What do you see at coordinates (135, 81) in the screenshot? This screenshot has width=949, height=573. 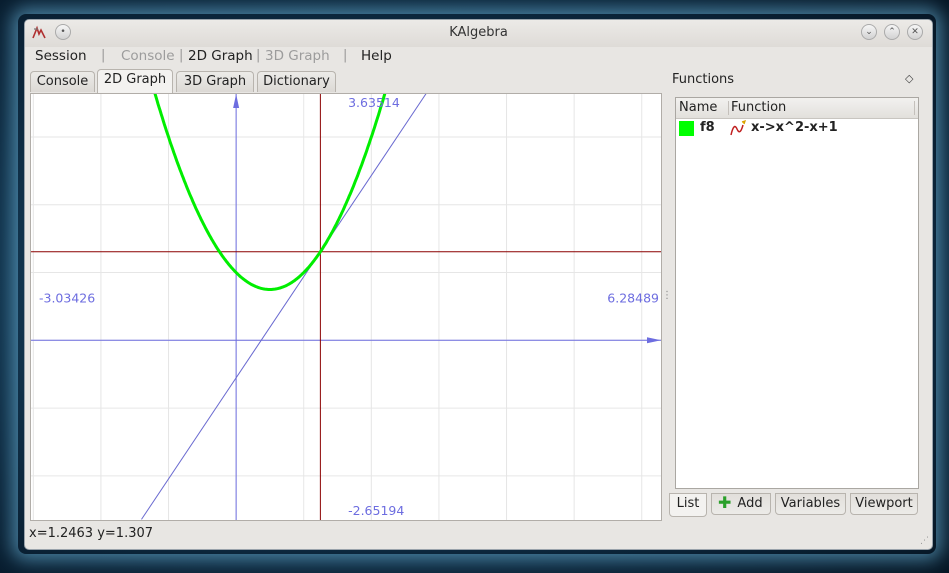 I see `tab-2d-graph: 2D Graph` at bounding box center [135, 81].